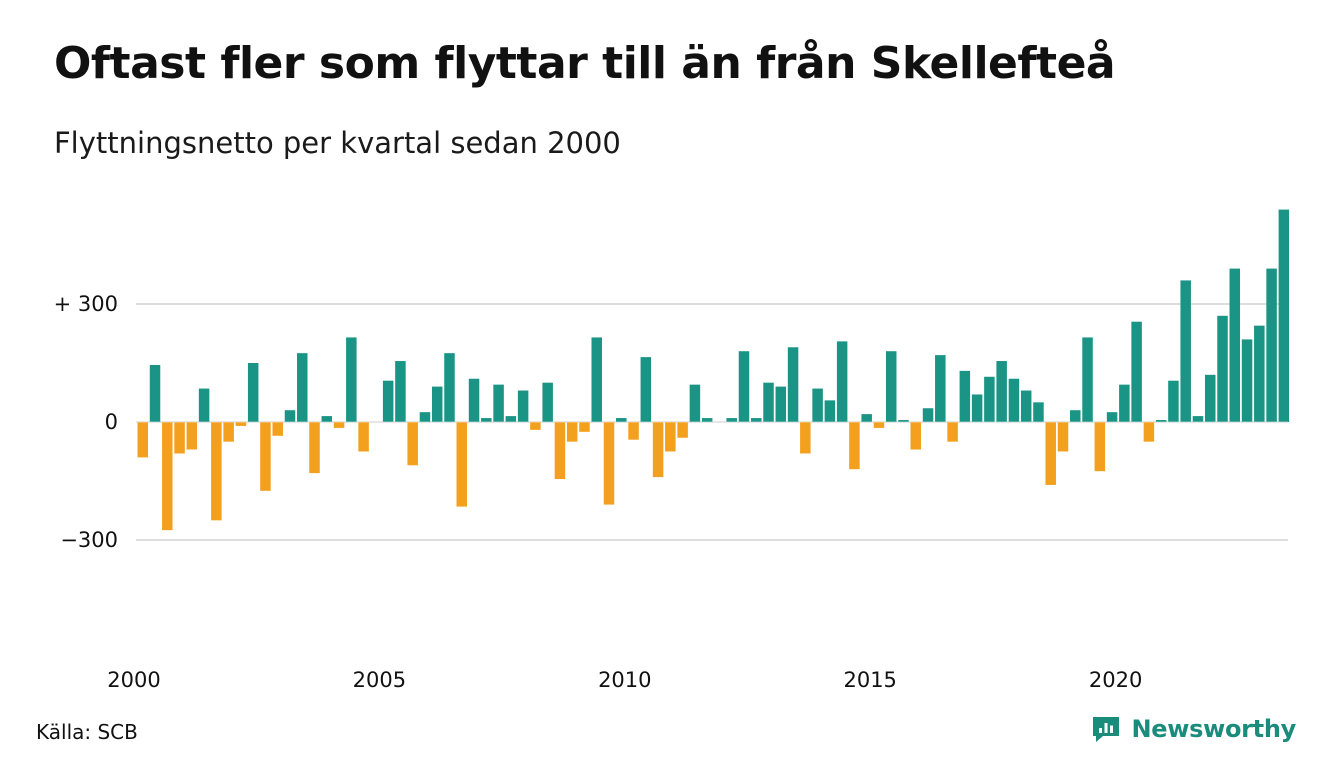  Describe the element at coordinates (379, 680) in the screenshot. I see `x-tick-label: 2005` at that location.